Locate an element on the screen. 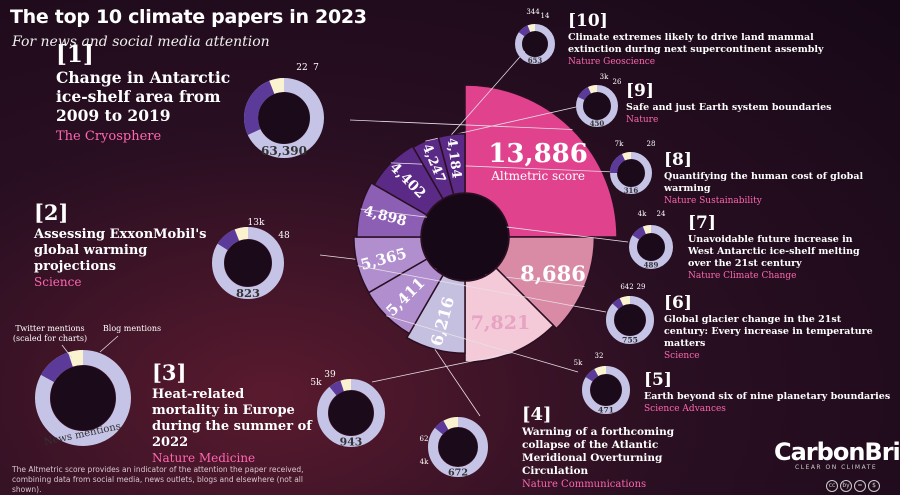  paper-rank: [4] is located at coordinates (537, 414).